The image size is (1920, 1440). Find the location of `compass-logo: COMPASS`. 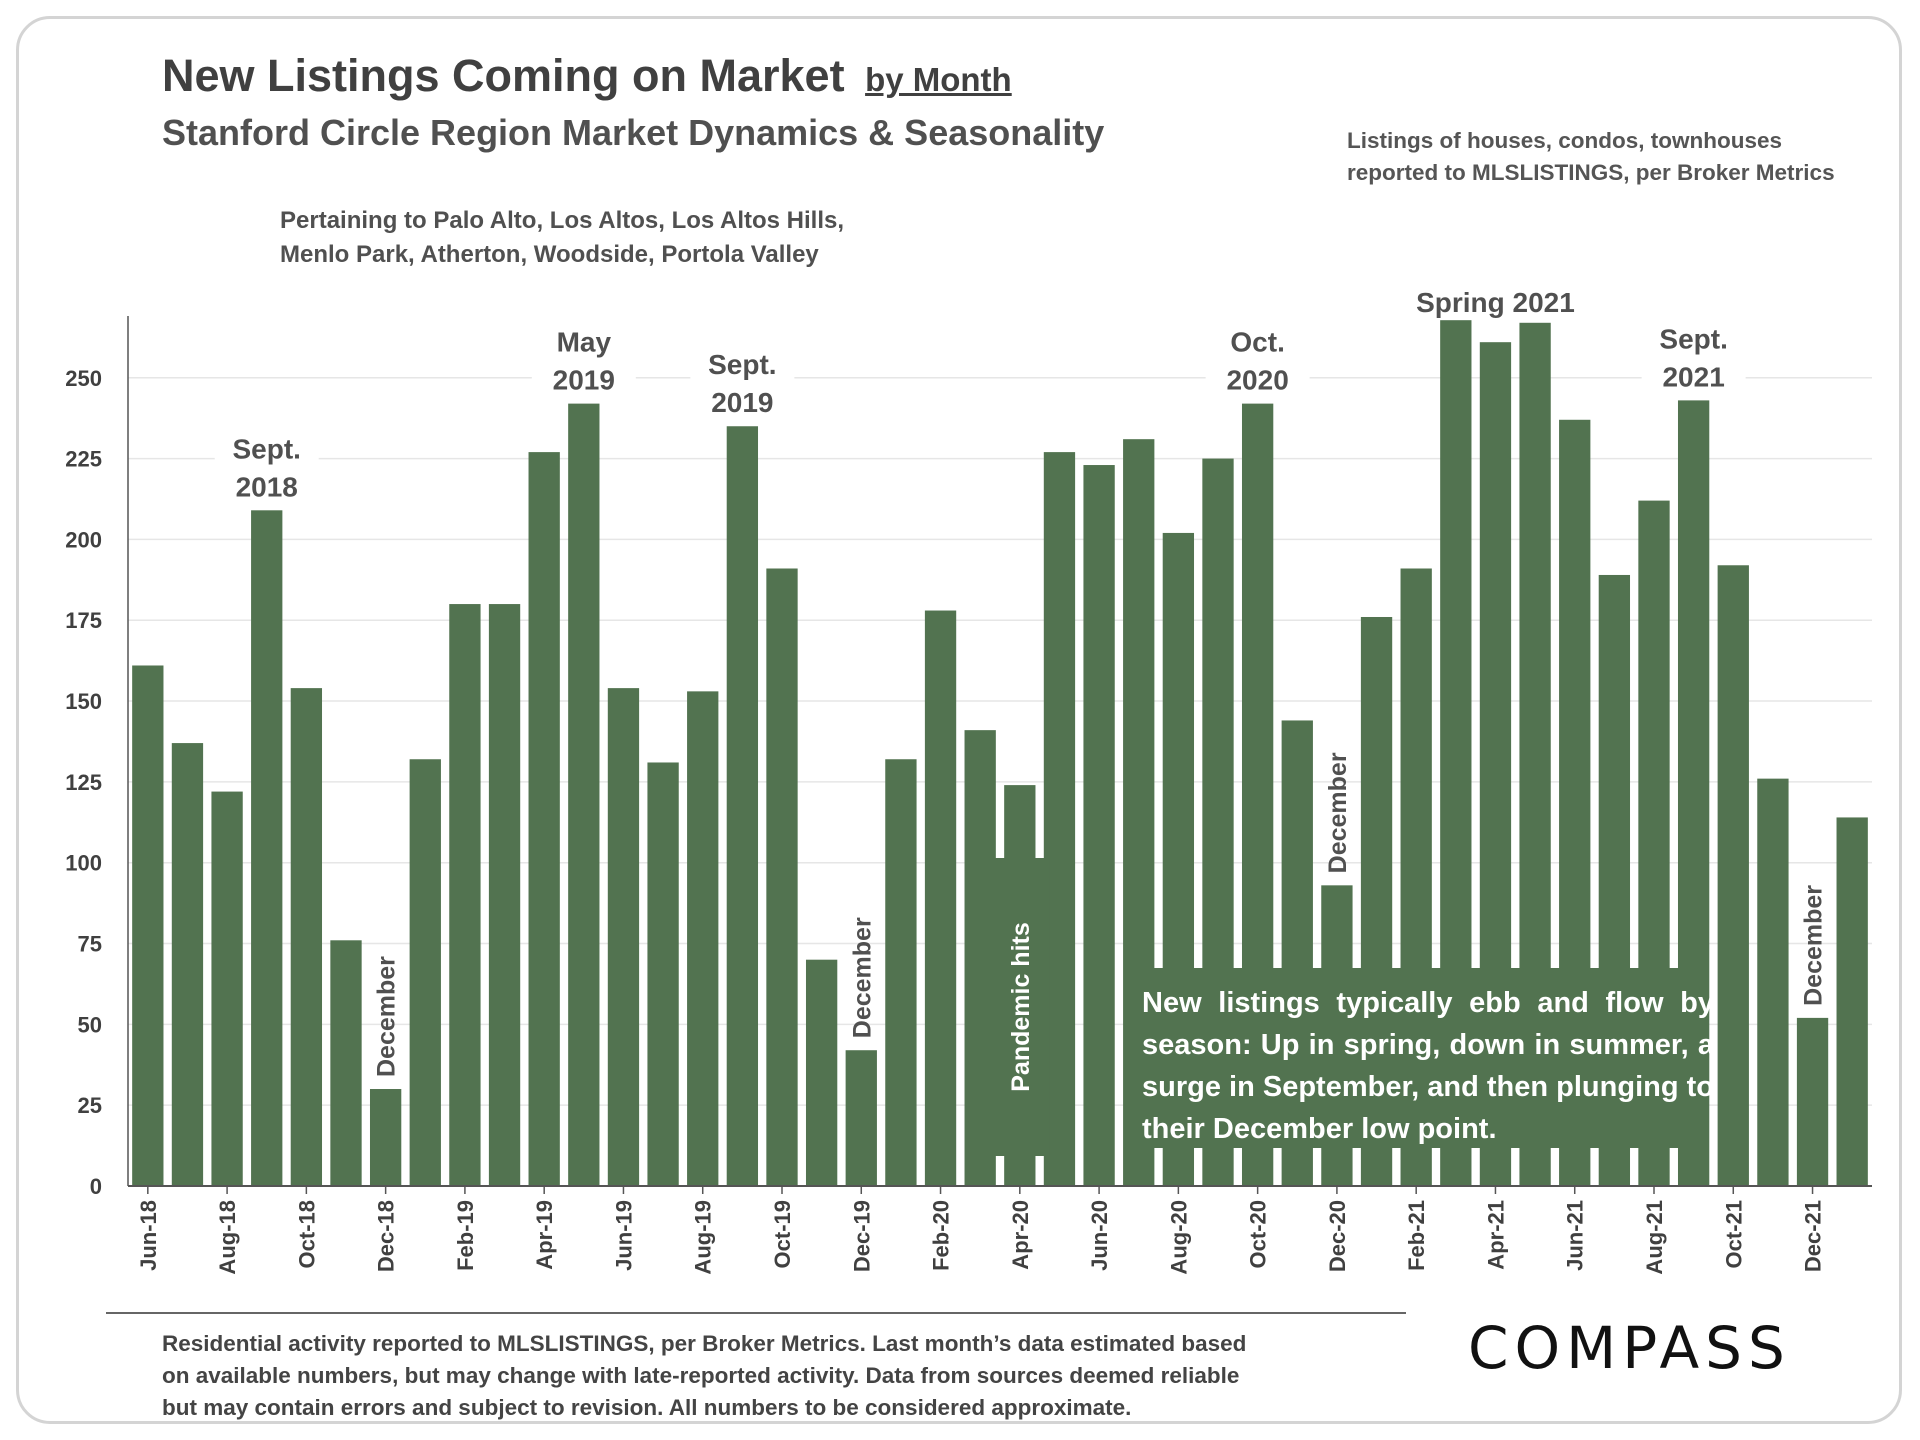

compass-logo: COMPASS is located at coordinates (1629, 1348).